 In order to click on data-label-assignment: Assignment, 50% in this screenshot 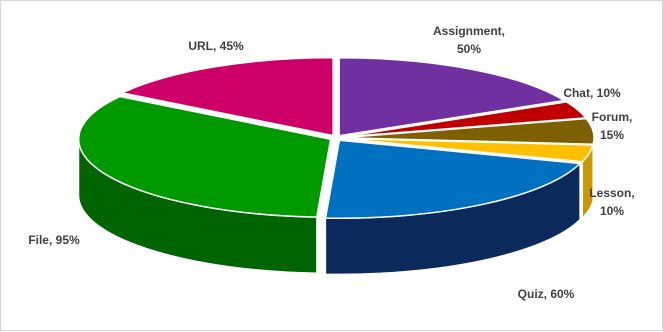, I will do `click(469, 40)`.